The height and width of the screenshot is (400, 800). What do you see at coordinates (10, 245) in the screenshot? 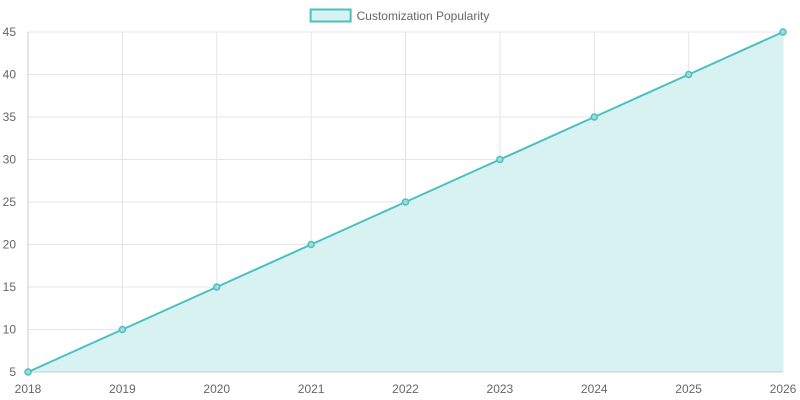
I see `y-tick-label: 20` at bounding box center [10, 245].